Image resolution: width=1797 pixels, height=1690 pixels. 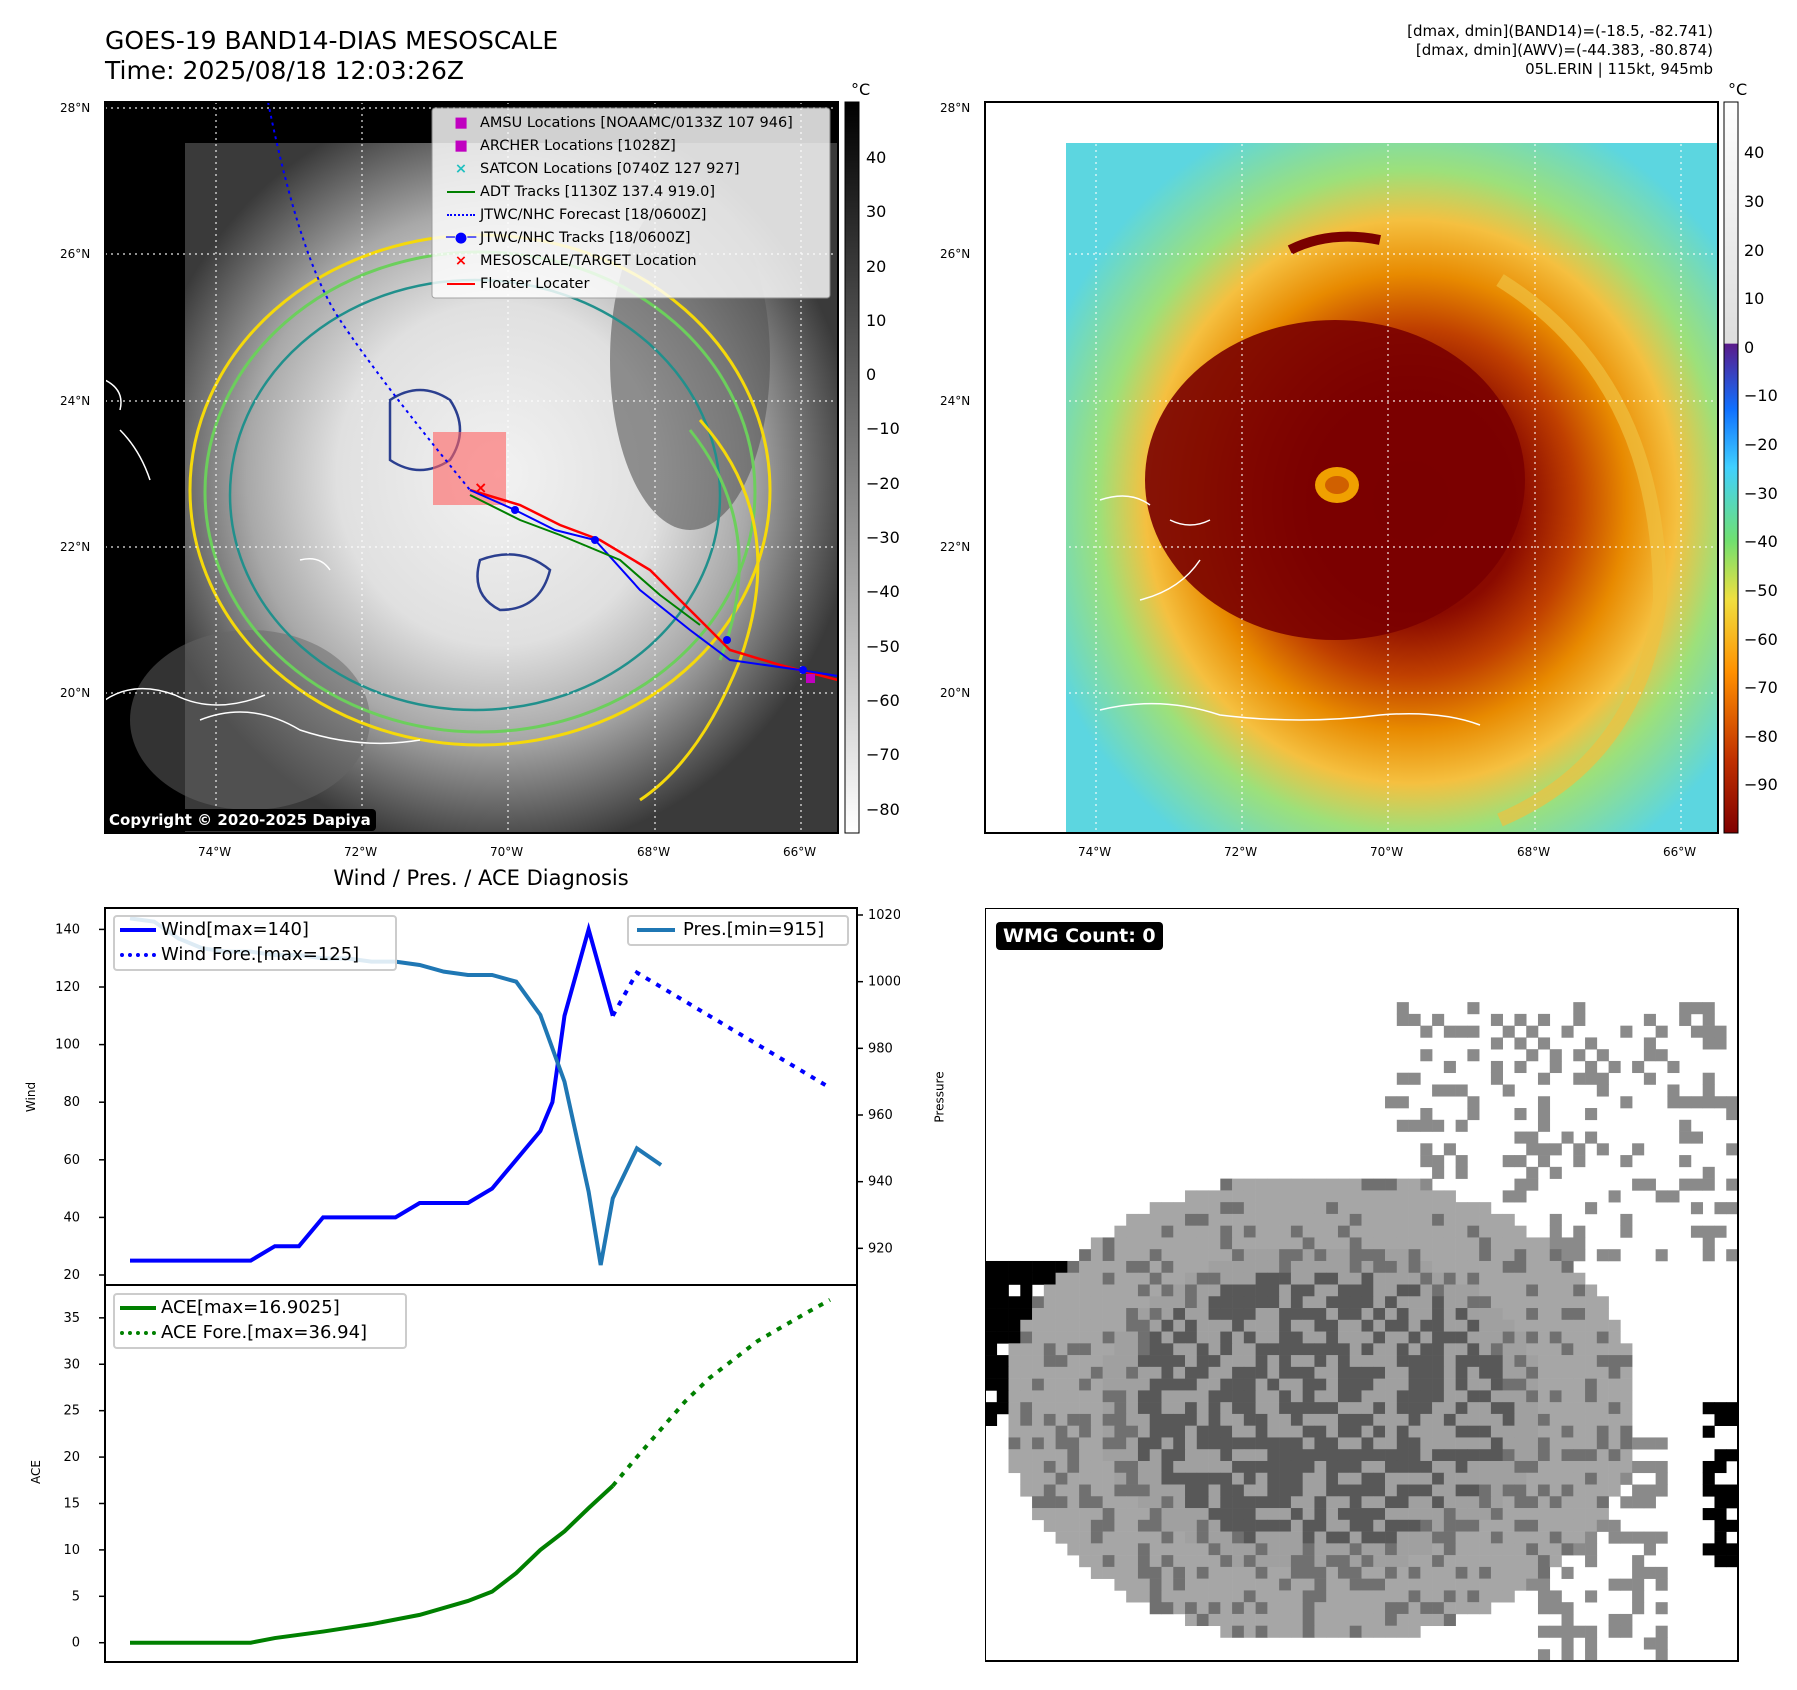 What do you see at coordinates (1564, 50) in the screenshot?
I see `awv-range: [dmax, dmin](AWV)=(-44.383, -80.874)` at bounding box center [1564, 50].